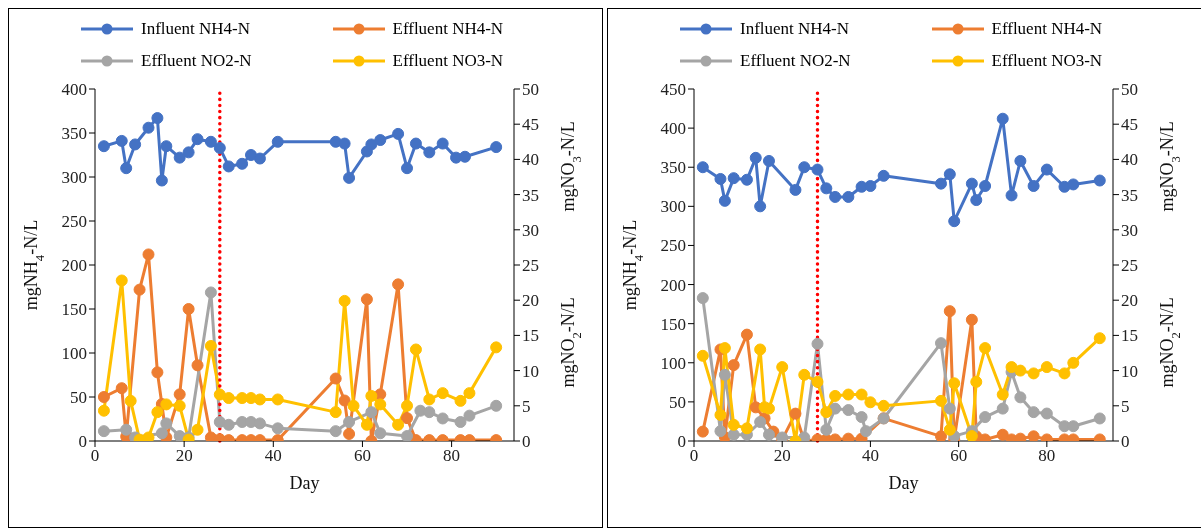  I want to click on y-tick-label: 450, so click(673, 90).